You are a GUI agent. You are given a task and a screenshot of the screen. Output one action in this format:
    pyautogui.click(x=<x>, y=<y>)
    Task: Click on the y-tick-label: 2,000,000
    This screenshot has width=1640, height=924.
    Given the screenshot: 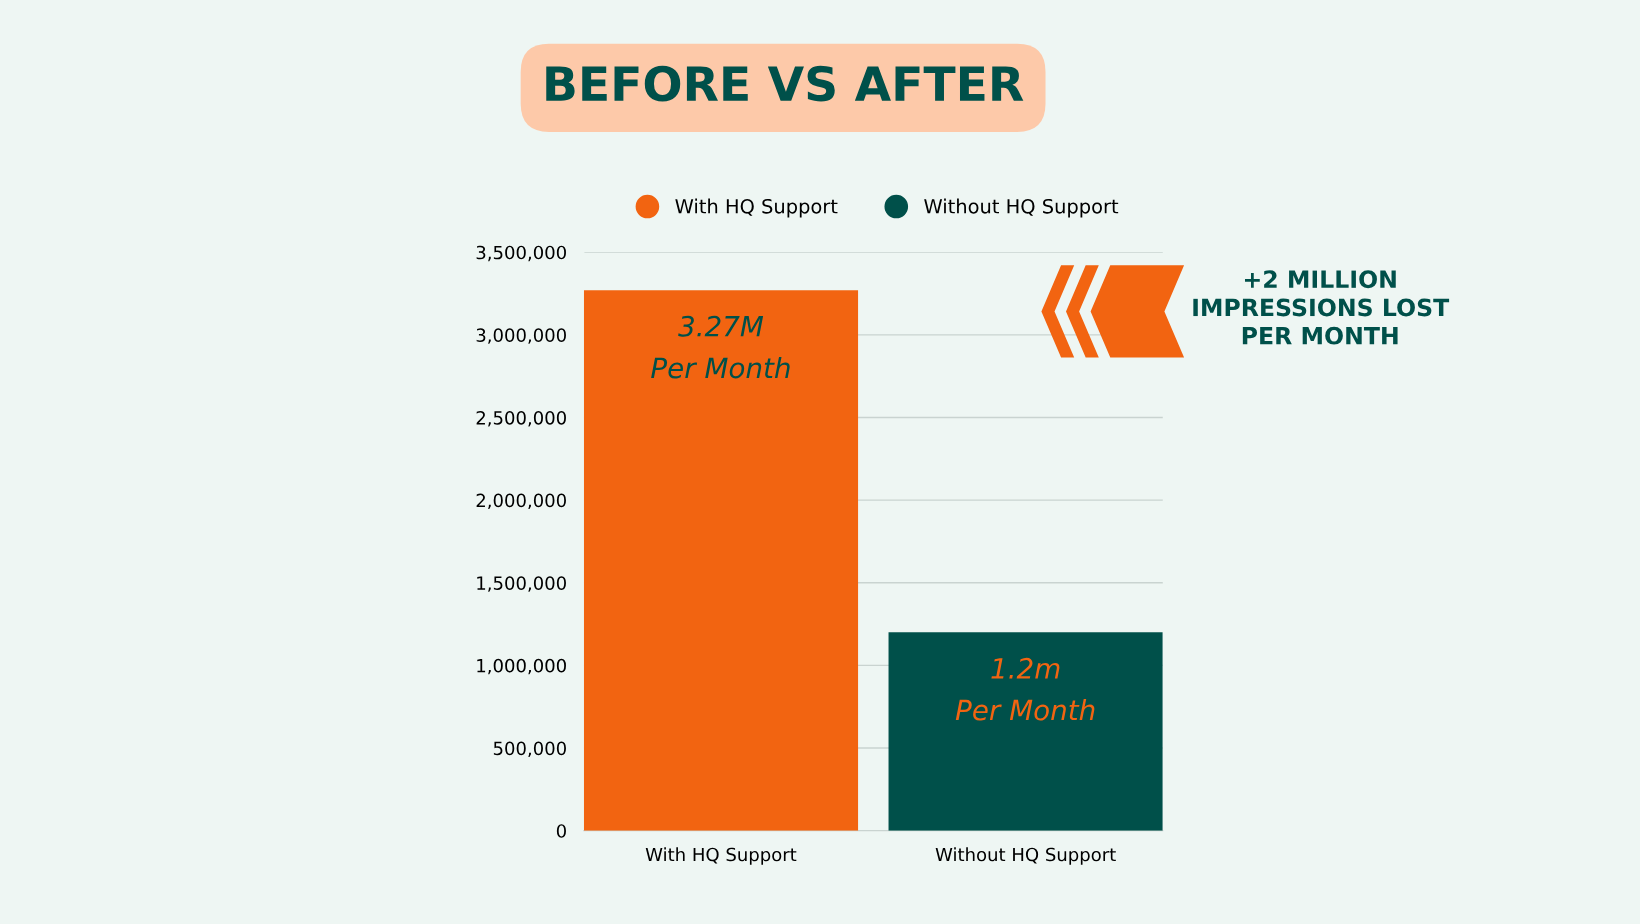 What is the action you would take?
    pyautogui.click(x=521, y=501)
    